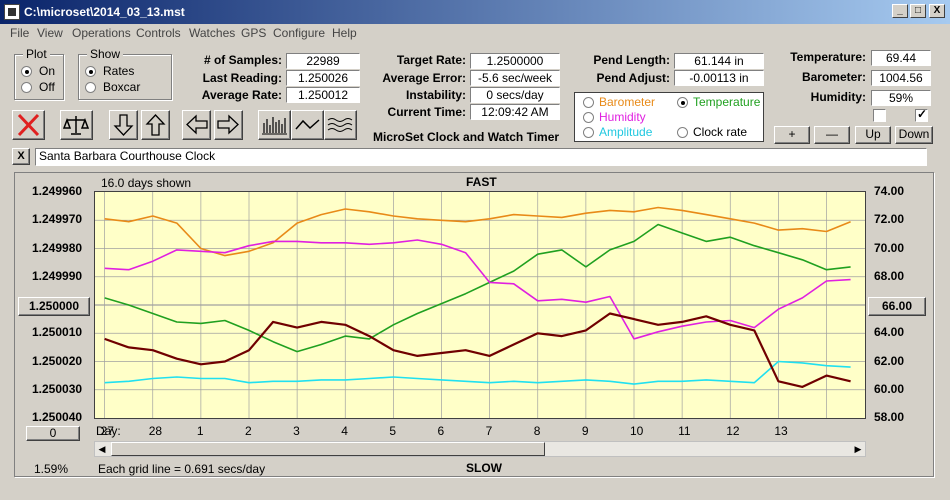 This screenshot has width=950, height=500. What do you see at coordinates (26, 87) in the screenshot?
I see `plot-off-radio` at bounding box center [26, 87].